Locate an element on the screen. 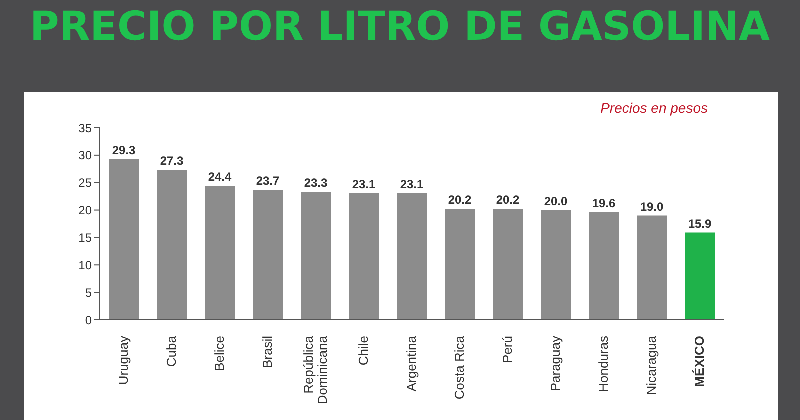 The height and width of the screenshot is (420, 800). y-tick-label: 15 is located at coordinates (85, 237).